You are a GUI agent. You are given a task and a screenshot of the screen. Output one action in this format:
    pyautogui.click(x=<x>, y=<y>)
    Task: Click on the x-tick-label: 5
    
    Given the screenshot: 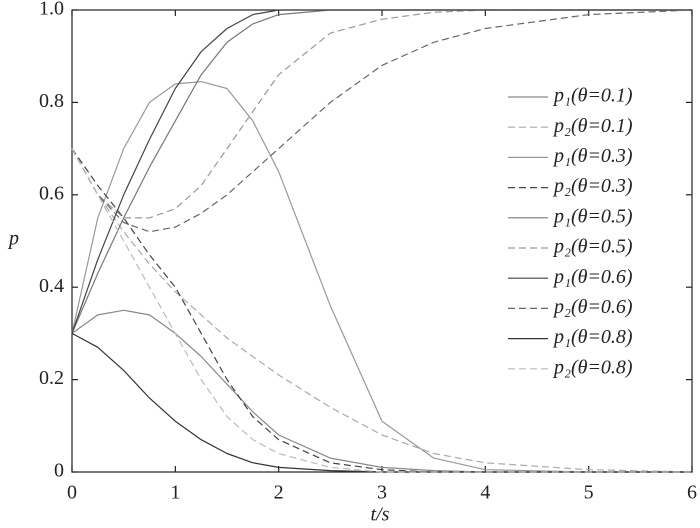 What is the action you would take?
    pyautogui.click(x=589, y=493)
    